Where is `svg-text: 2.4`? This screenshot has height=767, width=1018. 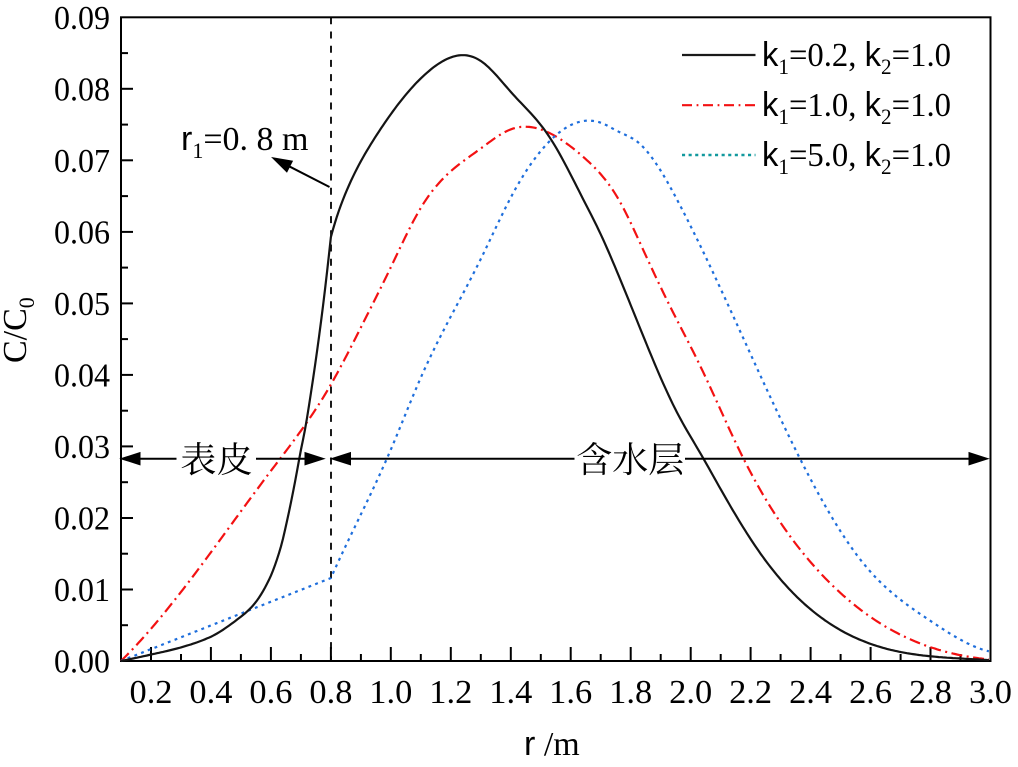
svg-text: 2.4 is located at coordinates (810, 692).